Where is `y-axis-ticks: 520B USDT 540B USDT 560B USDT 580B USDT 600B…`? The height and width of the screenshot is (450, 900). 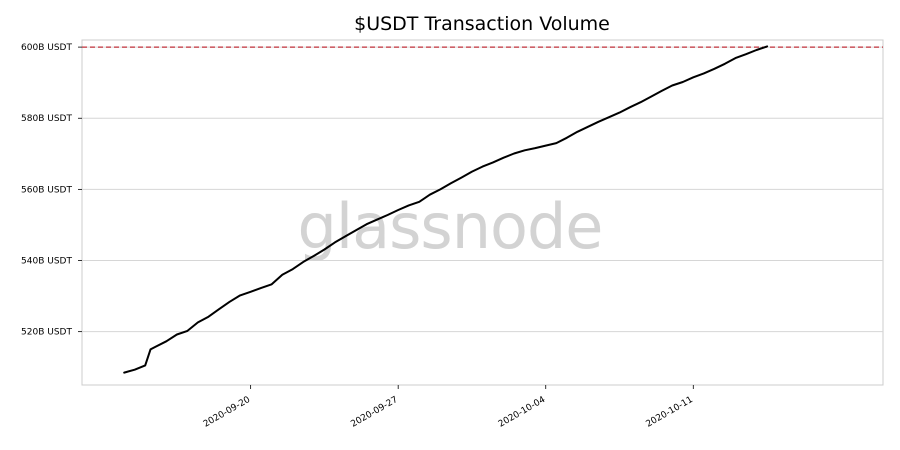 y-axis-ticks: 520B USDT 540B USDT 560B USDT 580B USDT 600B… is located at coordinates (51, 190).